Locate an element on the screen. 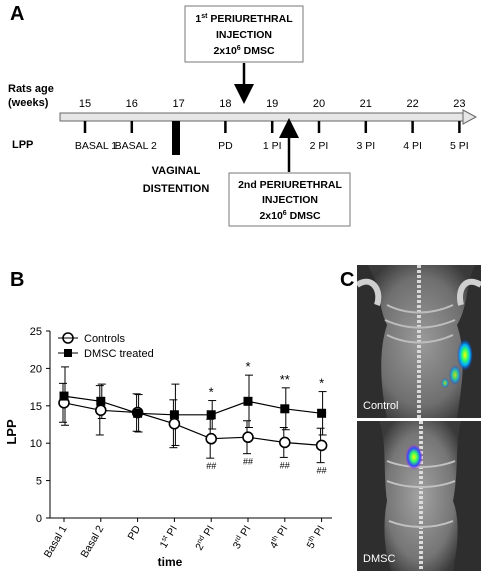 The image size is (484, 572). injection-1-line2: INJECTION is located at coordinates (244, 35).